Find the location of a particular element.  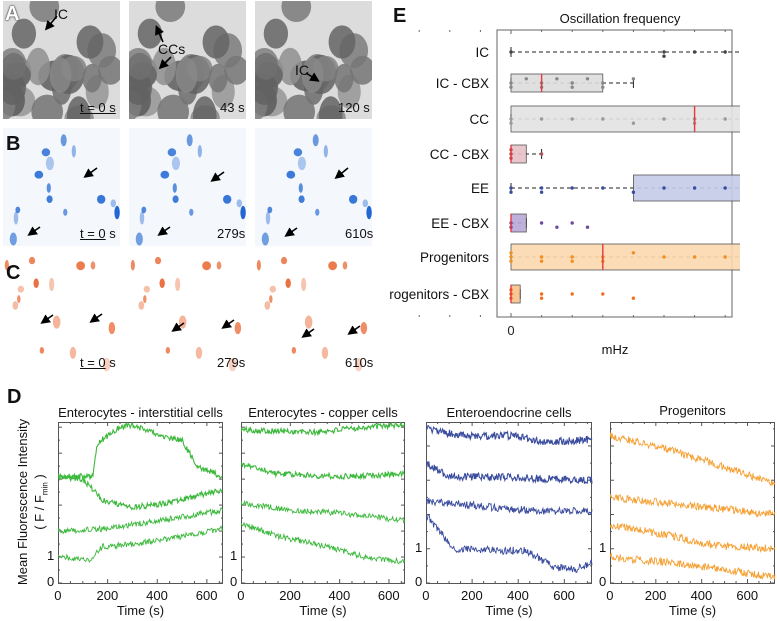

group-label: EE - CBX is located at coordinates (460, 223).